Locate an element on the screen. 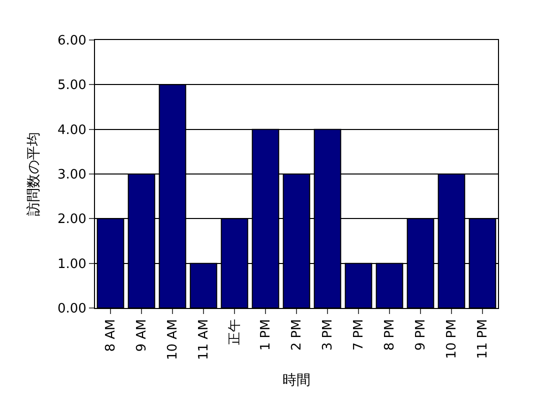 Image resolution: width=548 pixels, height=398 pixels. y-axis-title: 訪問数の平均 is located at coordinates (34, 174).